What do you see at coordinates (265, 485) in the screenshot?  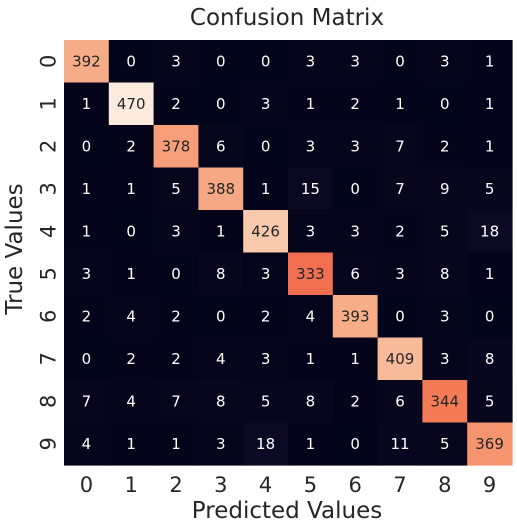 I see `x-tick-label: 4` at bounding box center [265, 485].